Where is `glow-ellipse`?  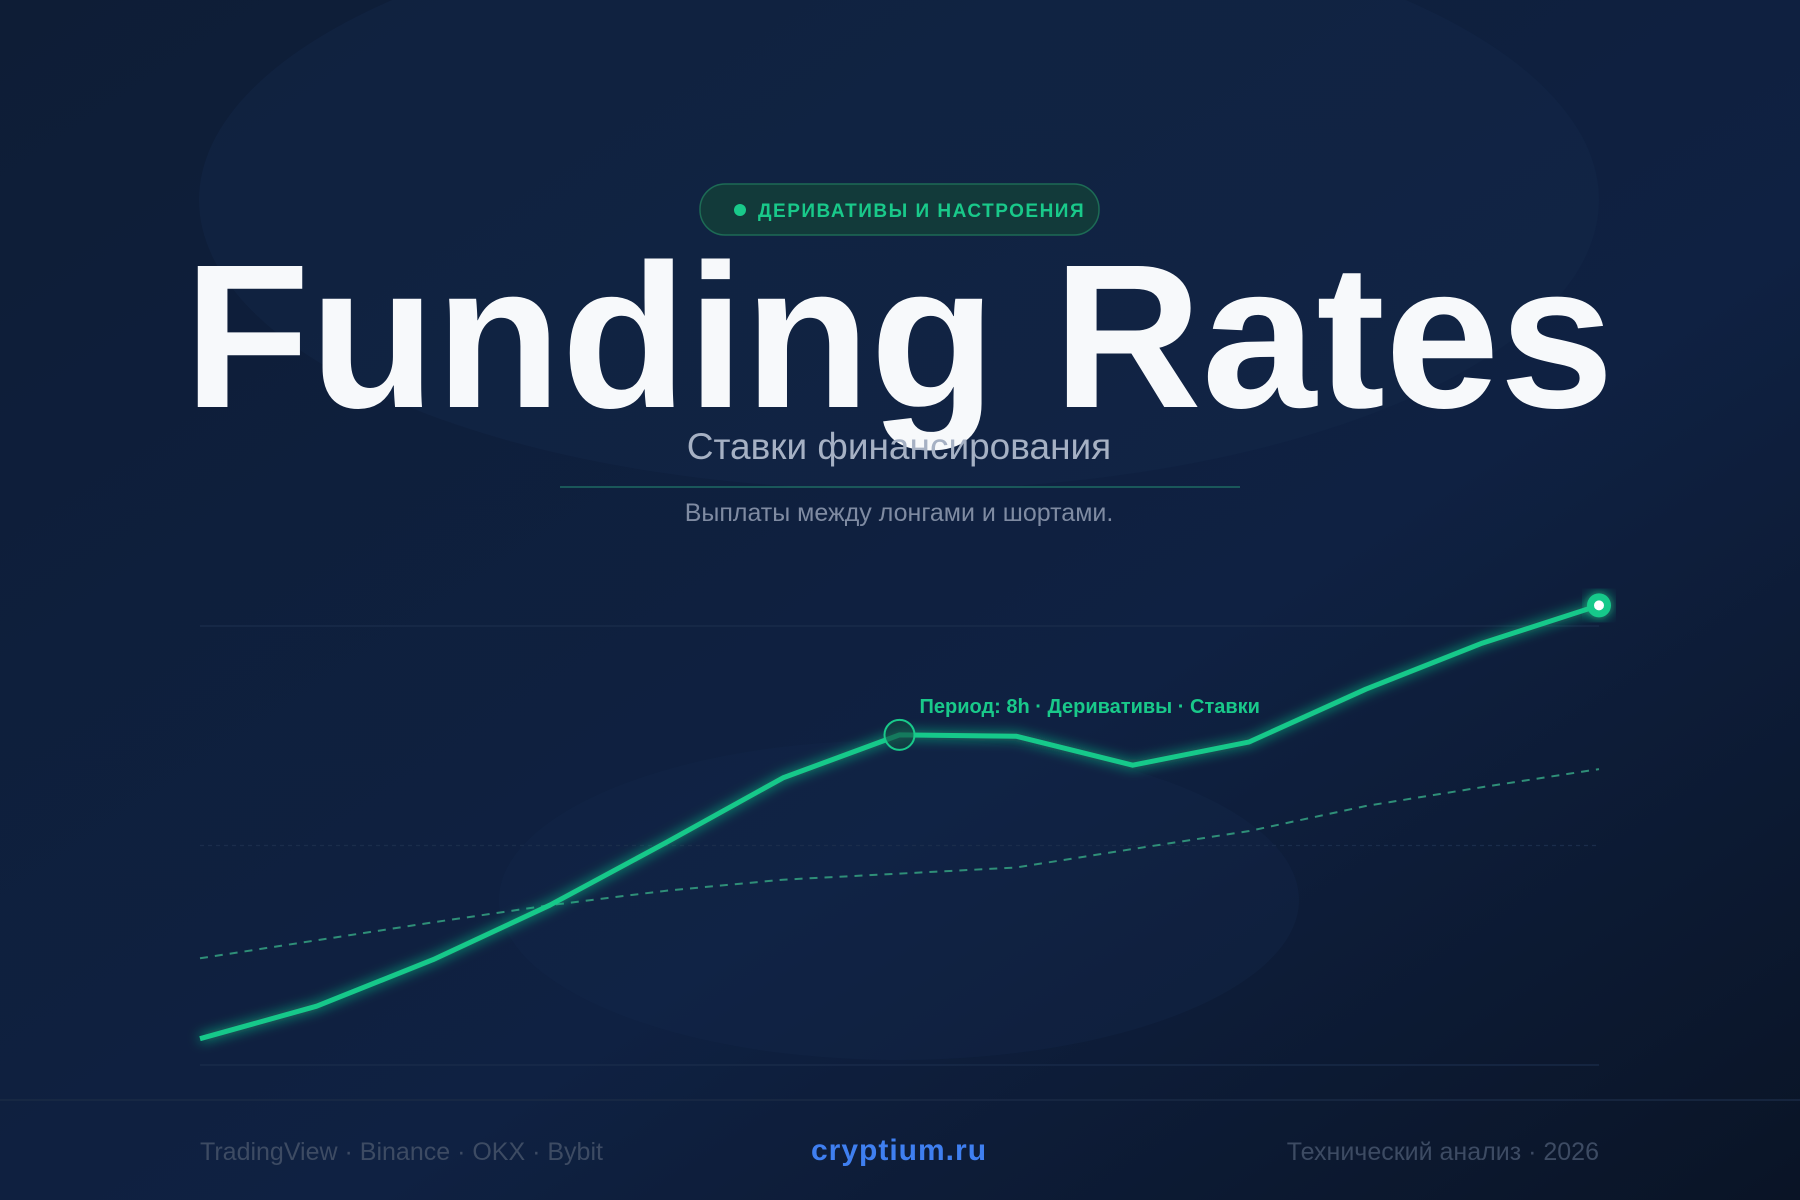
glow-ellipse is located at coordinates (899, 900).